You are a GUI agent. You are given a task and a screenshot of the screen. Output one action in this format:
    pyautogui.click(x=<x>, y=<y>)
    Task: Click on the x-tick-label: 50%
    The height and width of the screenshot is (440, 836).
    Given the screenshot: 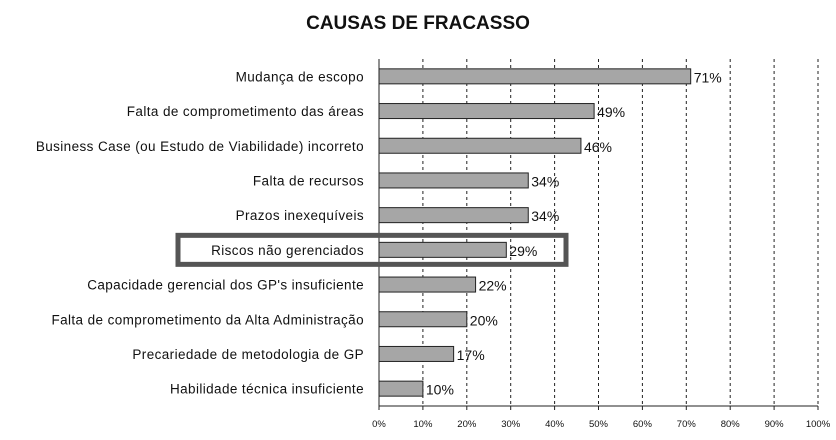 What is the action you would take?
    pyautogui.click(x=599, y=424)
    